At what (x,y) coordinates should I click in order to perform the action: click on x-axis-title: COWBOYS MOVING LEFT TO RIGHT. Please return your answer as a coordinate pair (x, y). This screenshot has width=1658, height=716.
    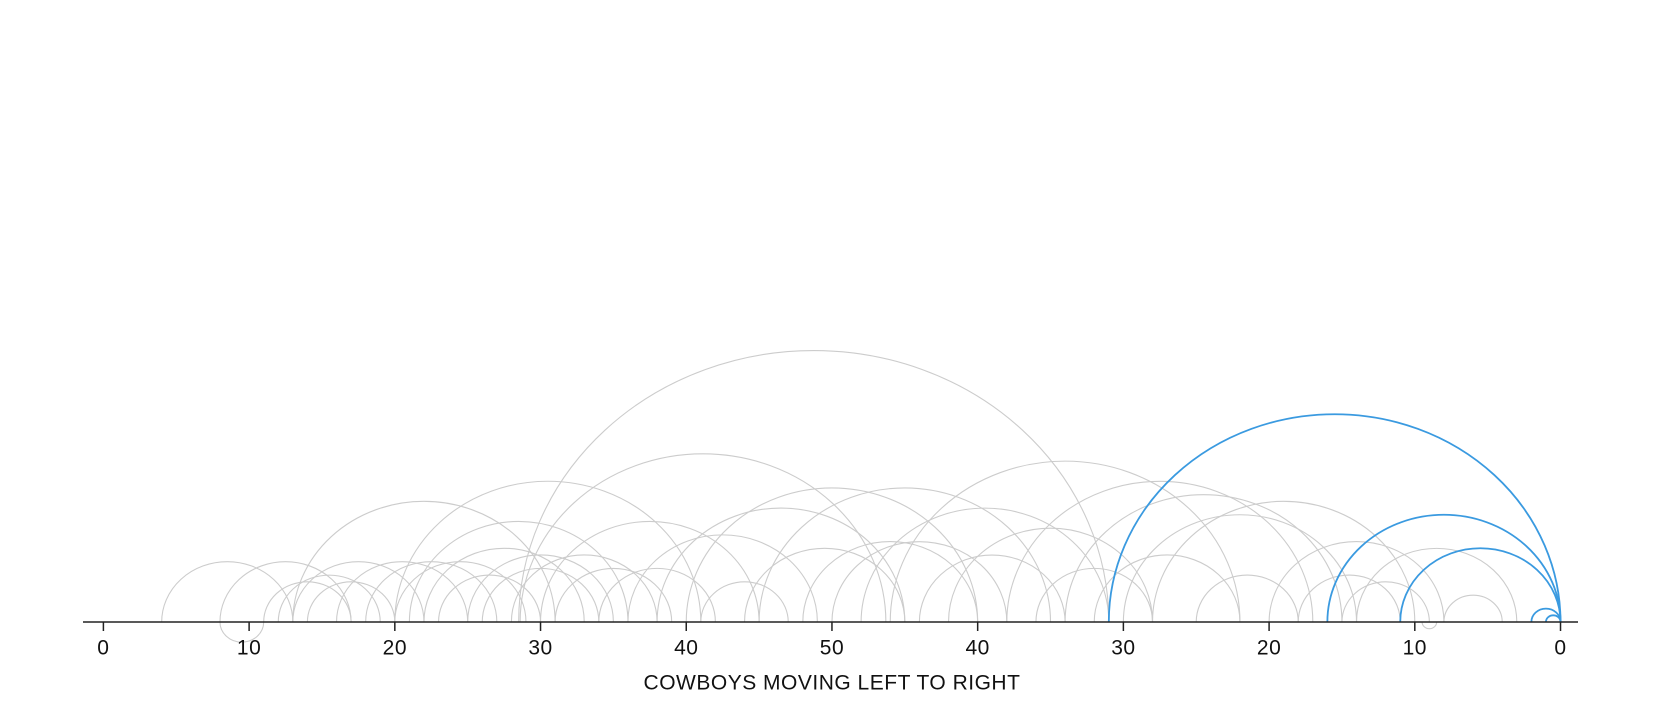
    Looking at the image, I should click on (832, 683).